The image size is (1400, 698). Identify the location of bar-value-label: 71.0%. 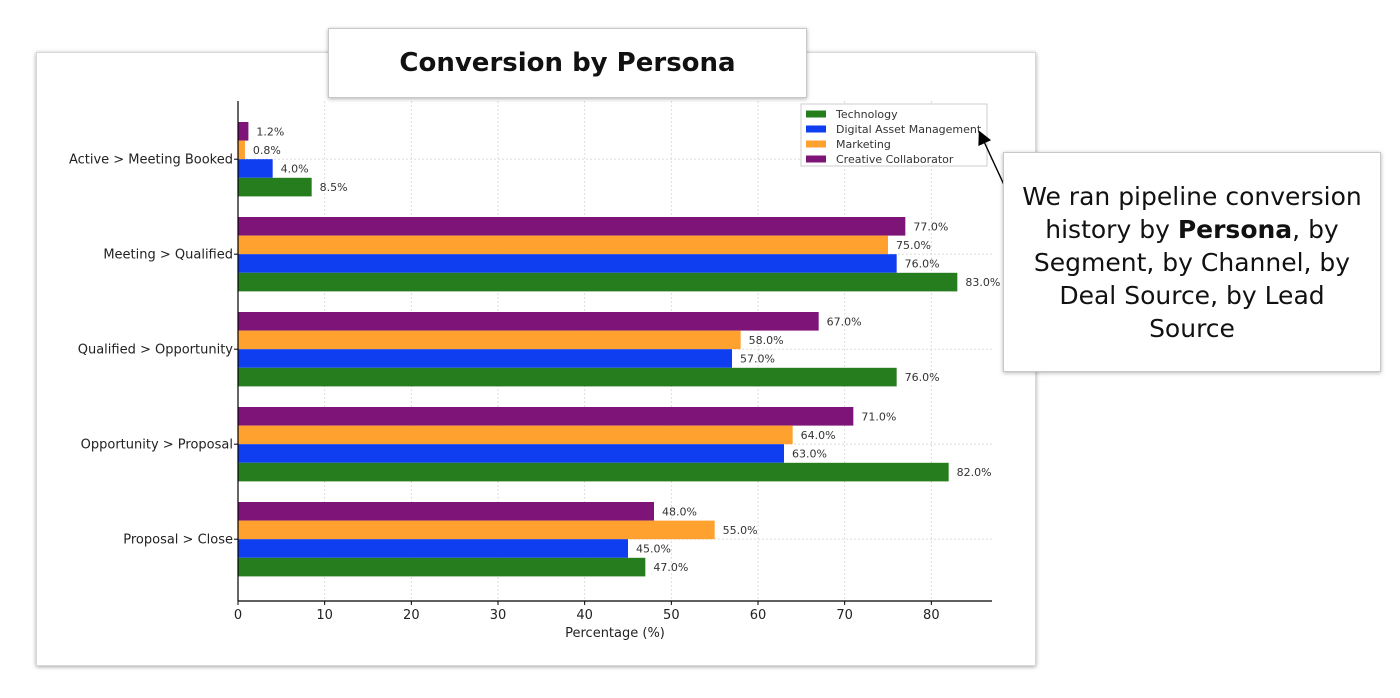
(878, 416).